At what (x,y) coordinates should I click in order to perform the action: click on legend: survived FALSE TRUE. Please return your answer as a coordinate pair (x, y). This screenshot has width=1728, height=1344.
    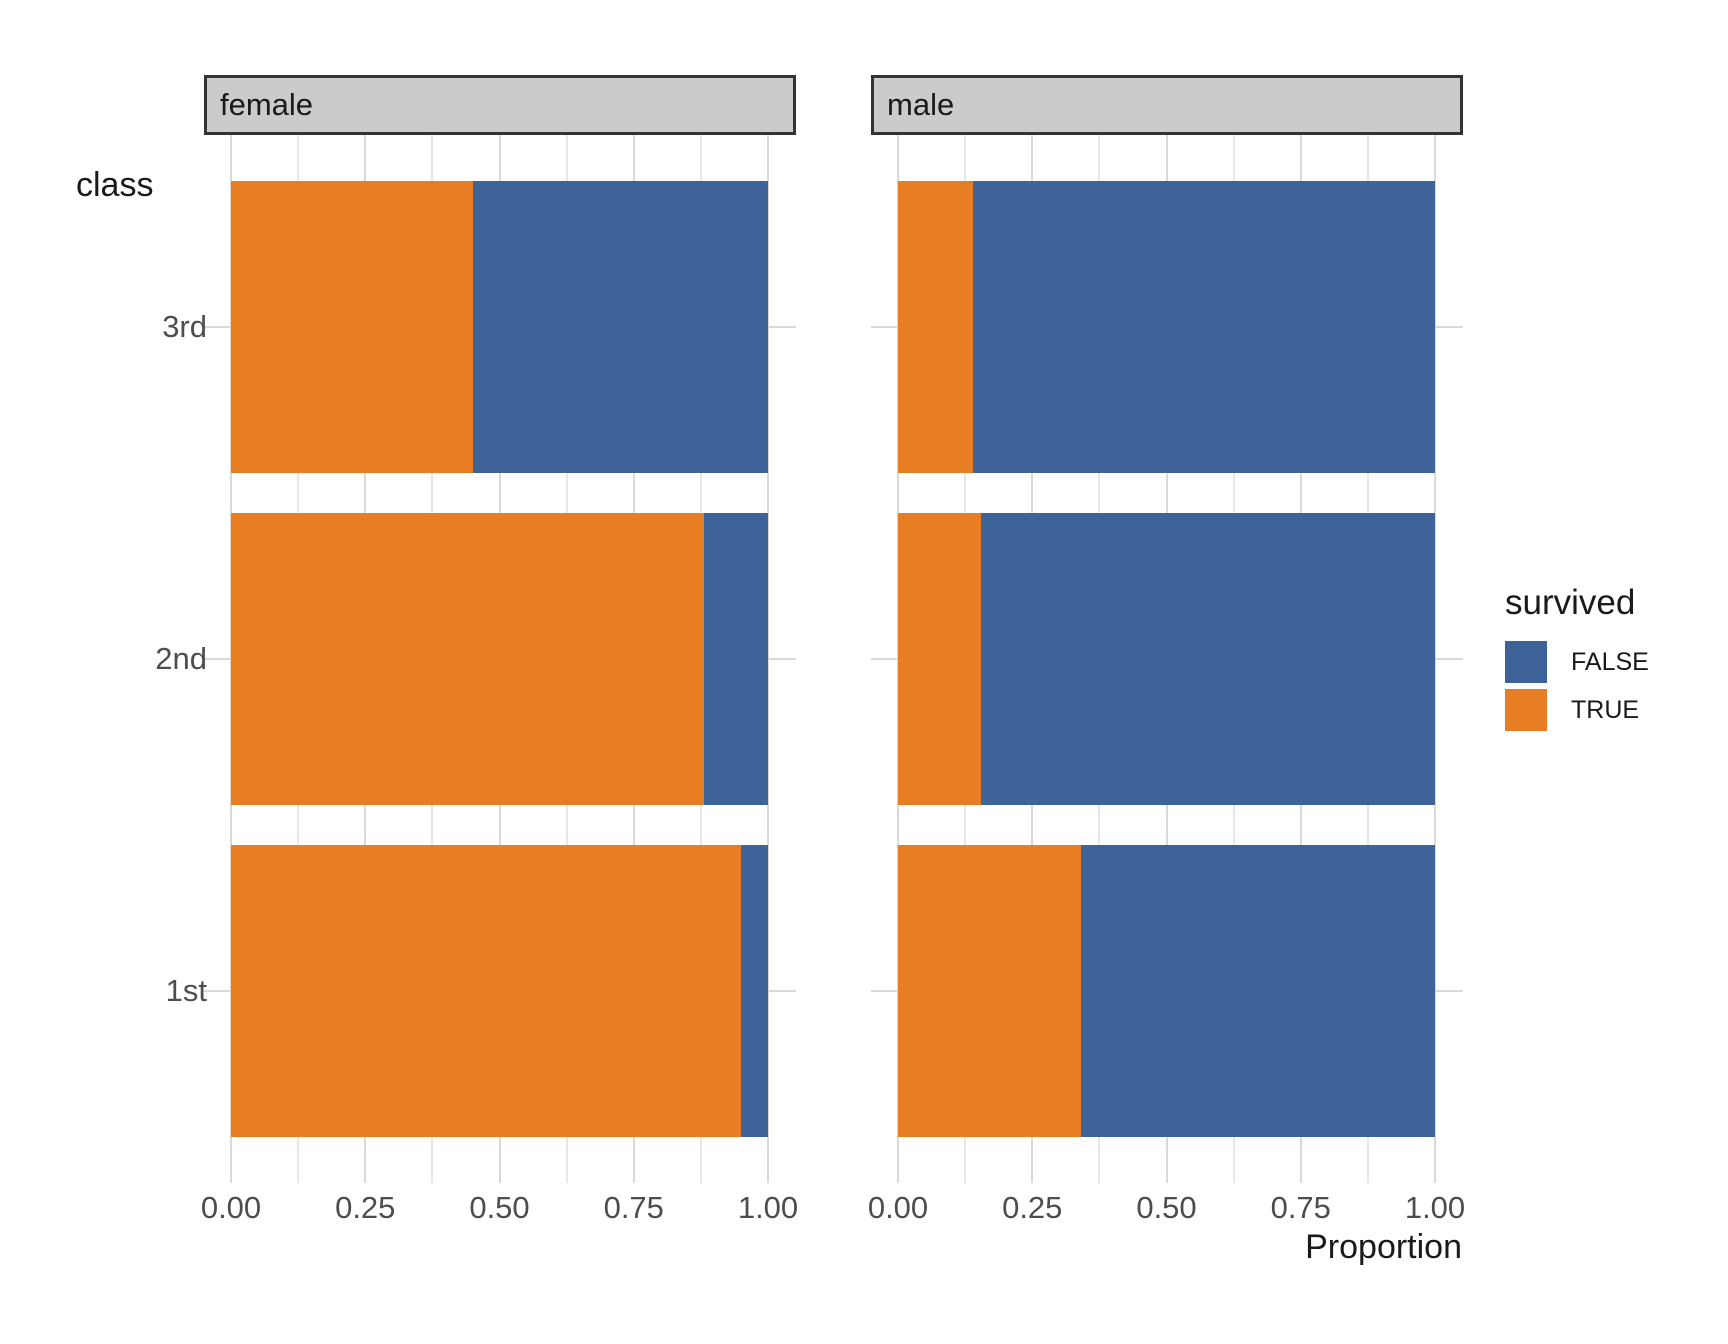
    Looking at the image, I should click on (1577, 660).